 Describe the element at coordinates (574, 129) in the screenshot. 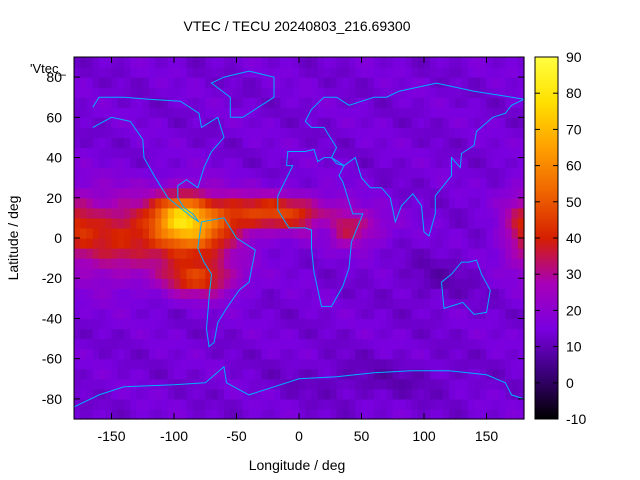

I see `colorbar-tick-label: 70` at that location.